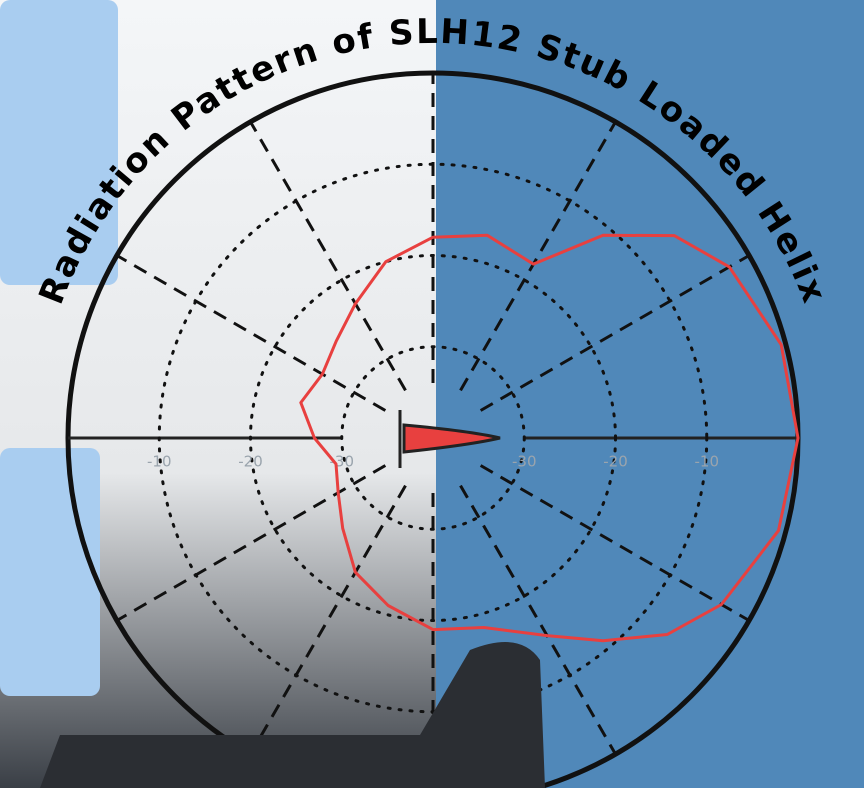 This screenshot has height=788, width=864. What do you see at coordinates (449, 439) in the screenshot?
I see `feed-icon` at bounding box center [449, 439].